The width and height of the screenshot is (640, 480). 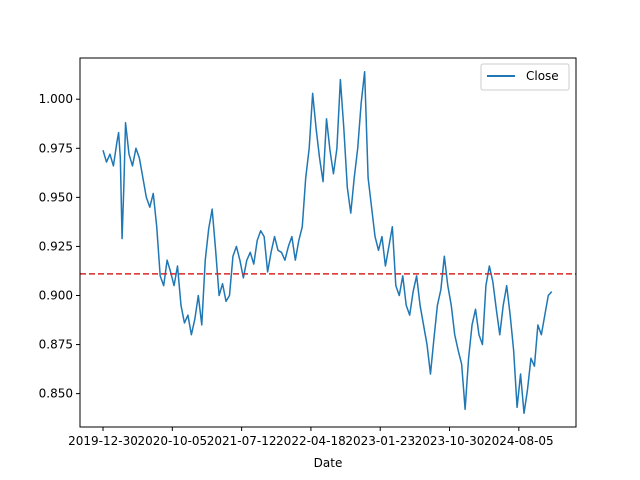 What do you see at coordinates (56, 99) in the screenshot?
I see `y-tick-label: 1.000` at bounding box center [56, 99].